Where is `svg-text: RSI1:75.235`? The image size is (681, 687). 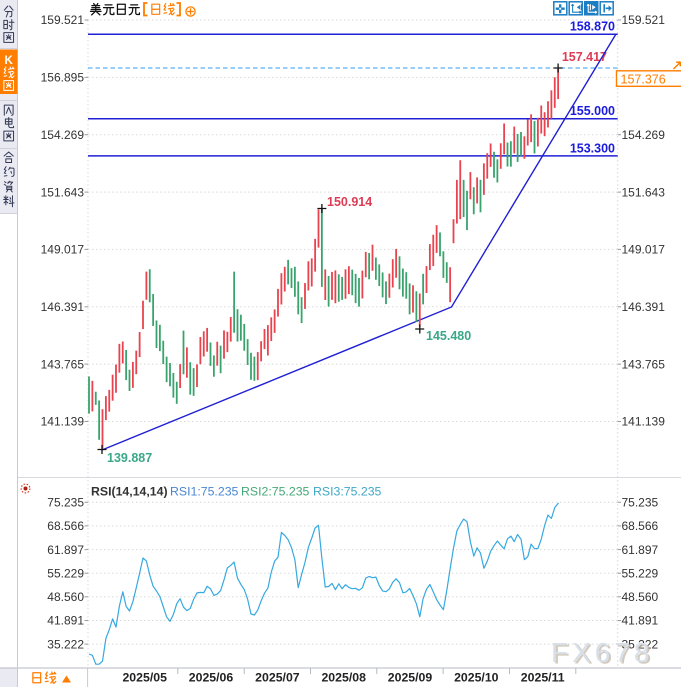
svg-text: RSI1:75.235 is located at coordinates (204, 492).